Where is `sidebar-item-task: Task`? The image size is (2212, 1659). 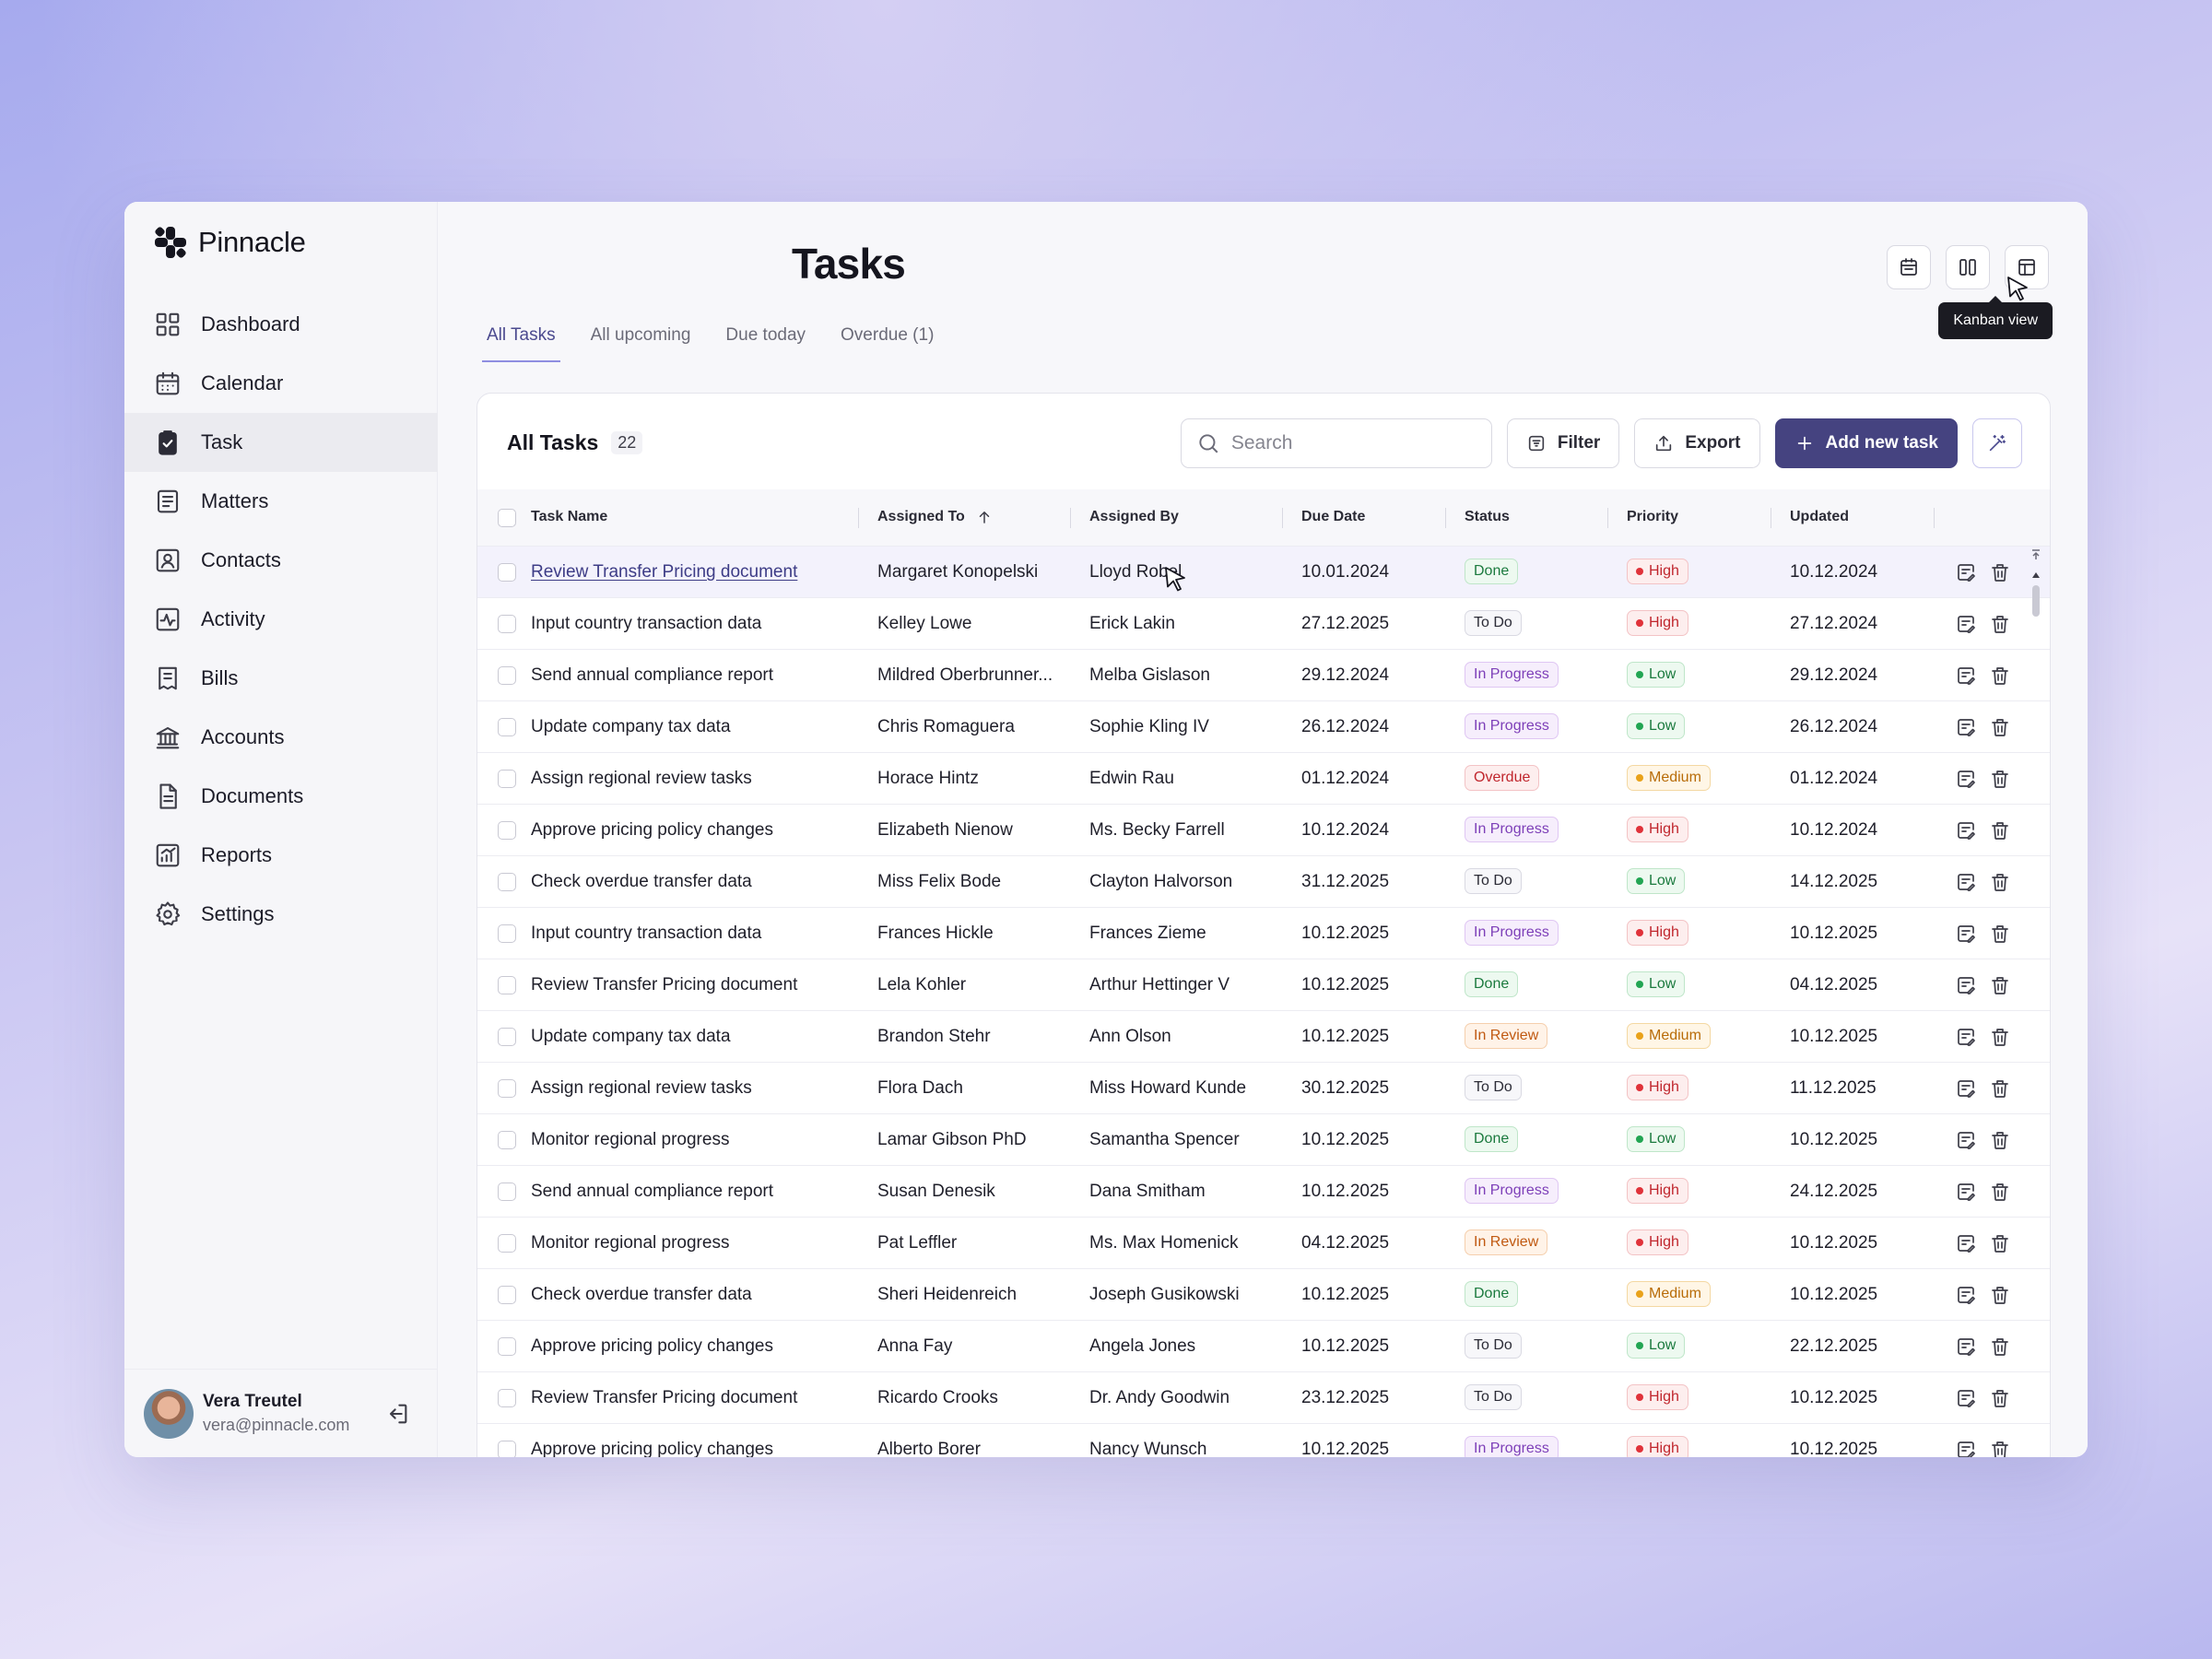 sidebar-item-task: Task is located at coordinates (281, 442).